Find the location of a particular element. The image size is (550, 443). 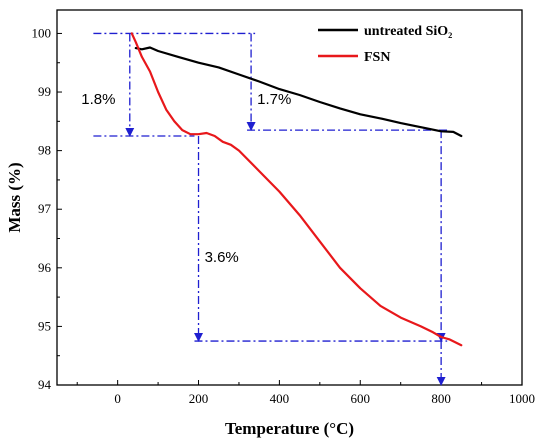

y-tick-label: 95 is located at coordinates (44, 325).